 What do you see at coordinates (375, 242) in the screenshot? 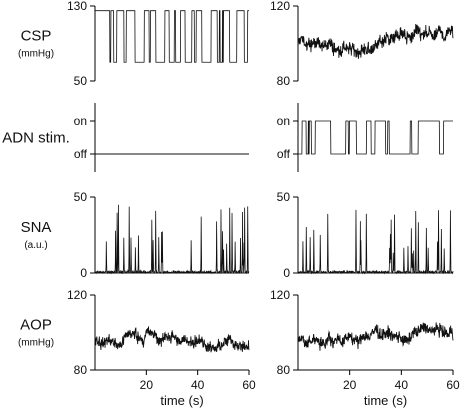
I see `sna-right-trace` at bounding box center [375, 242].